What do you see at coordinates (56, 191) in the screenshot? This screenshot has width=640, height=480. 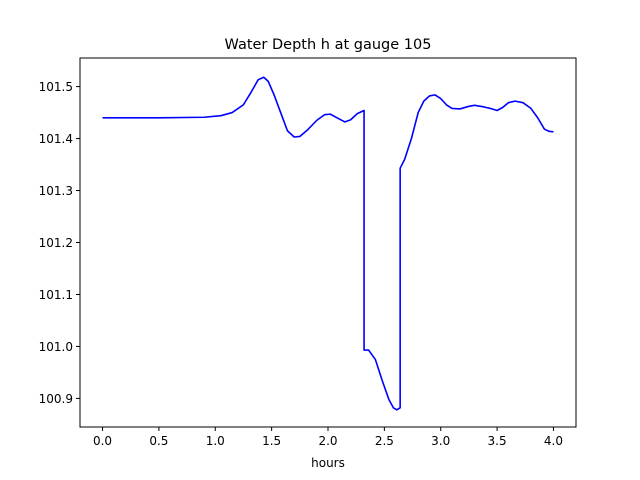 I see `y-tick-label: 101.3` at bounding box center [56, 191].